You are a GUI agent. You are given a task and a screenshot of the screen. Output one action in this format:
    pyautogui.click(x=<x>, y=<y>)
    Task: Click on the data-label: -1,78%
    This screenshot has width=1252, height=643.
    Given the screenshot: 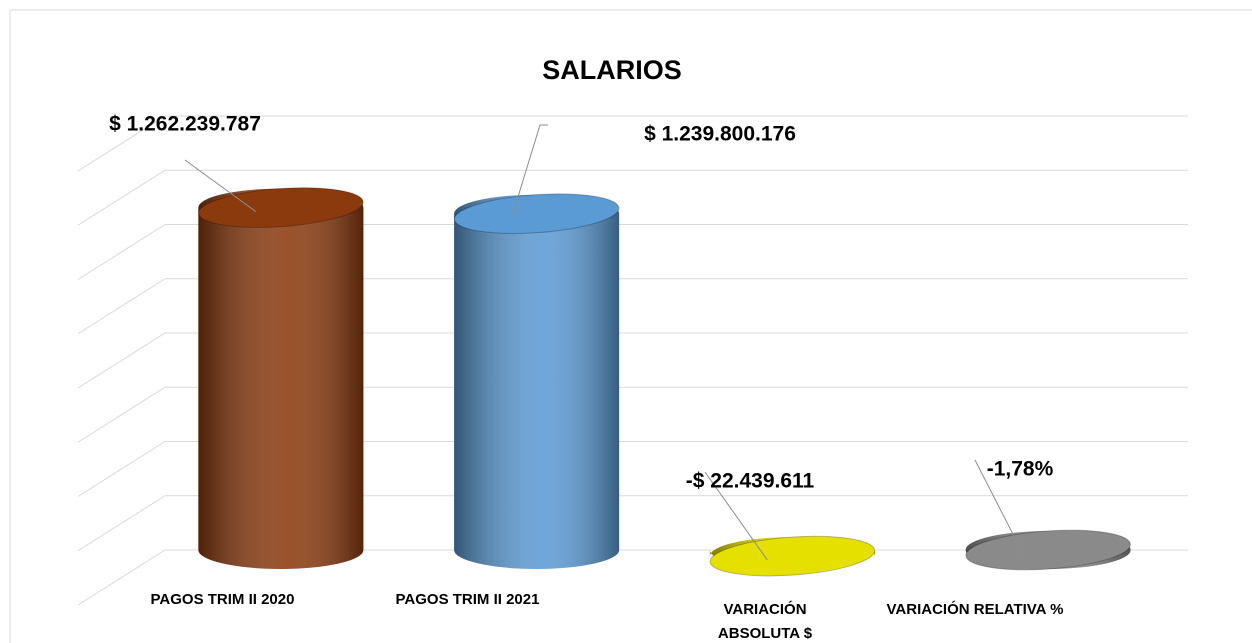 What is the action you would take?
    pyautogui.click(x=1020, y=469)
    